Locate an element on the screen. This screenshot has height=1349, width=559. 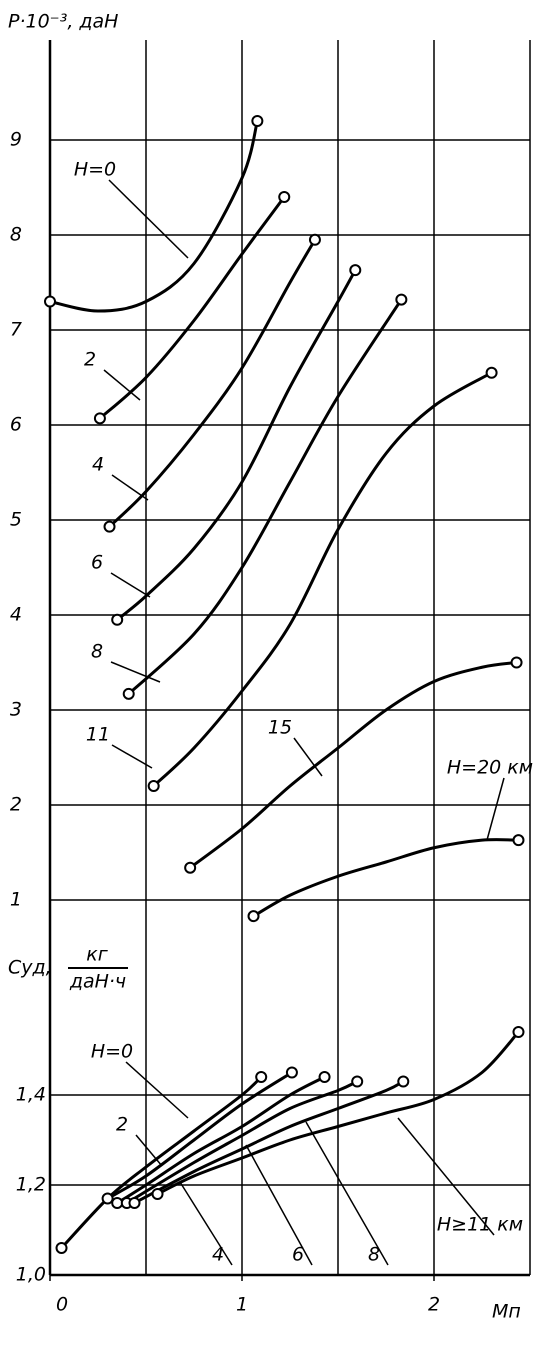
x-axis-title: Mп is located at coordinates (506, 1312).